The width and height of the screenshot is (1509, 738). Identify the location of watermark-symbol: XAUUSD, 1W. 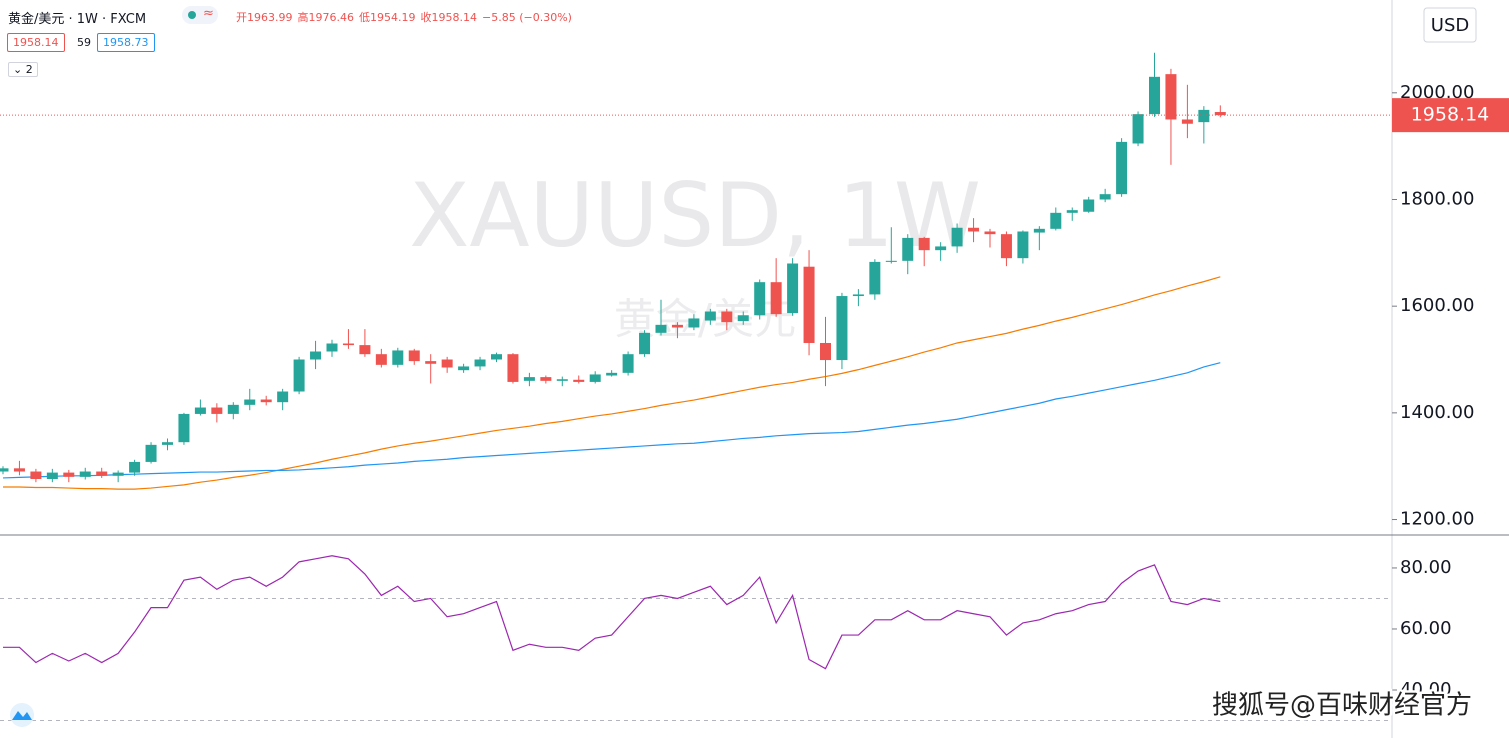
(695, 215).